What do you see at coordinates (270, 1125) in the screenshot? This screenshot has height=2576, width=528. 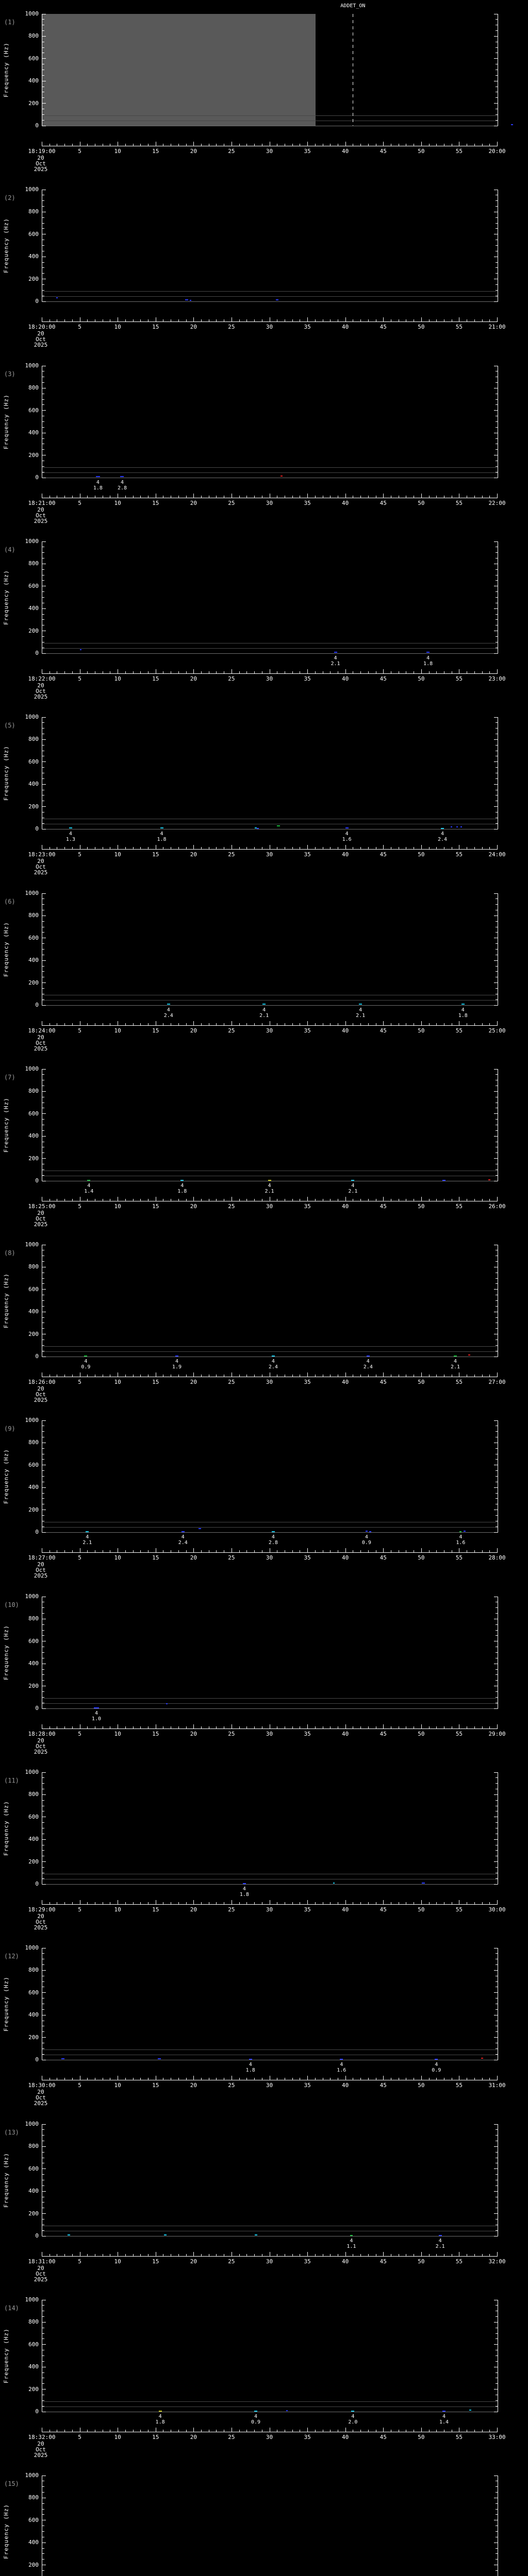 I see `plot-area` at bounding box center [270, 1125].